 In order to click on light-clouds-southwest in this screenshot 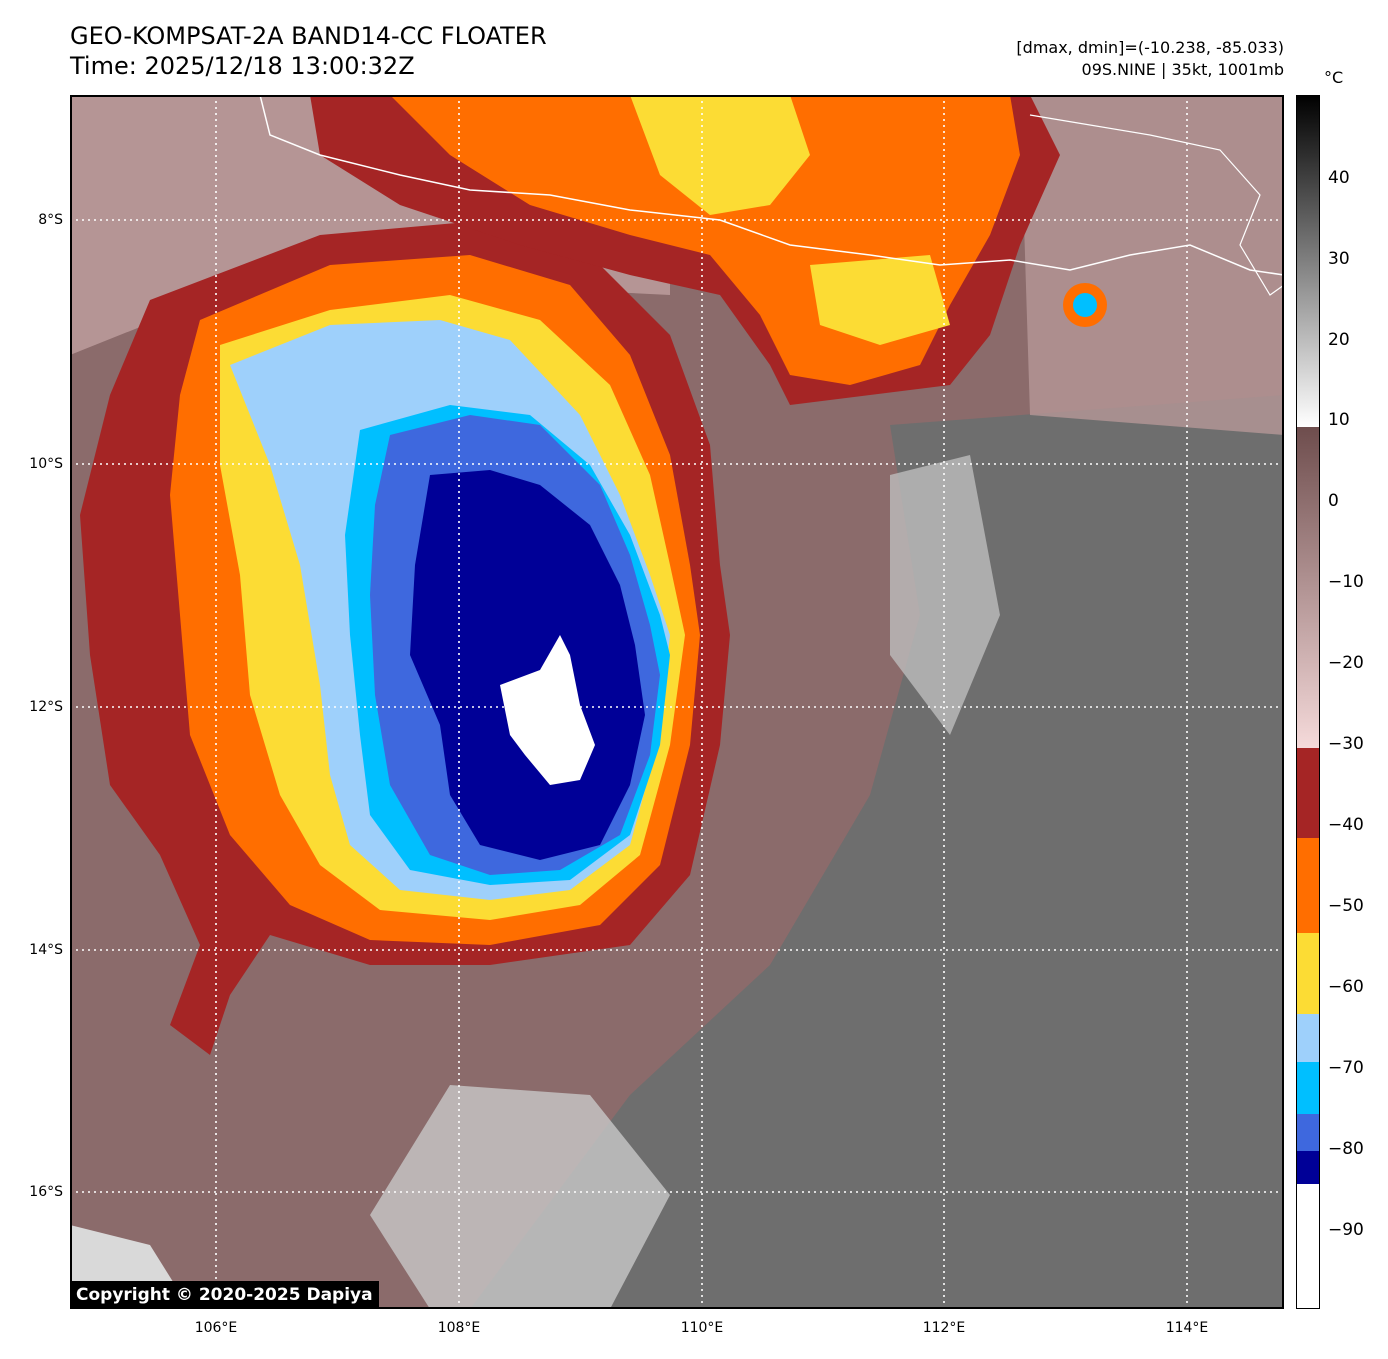, I will do `click(520, 1197)`.